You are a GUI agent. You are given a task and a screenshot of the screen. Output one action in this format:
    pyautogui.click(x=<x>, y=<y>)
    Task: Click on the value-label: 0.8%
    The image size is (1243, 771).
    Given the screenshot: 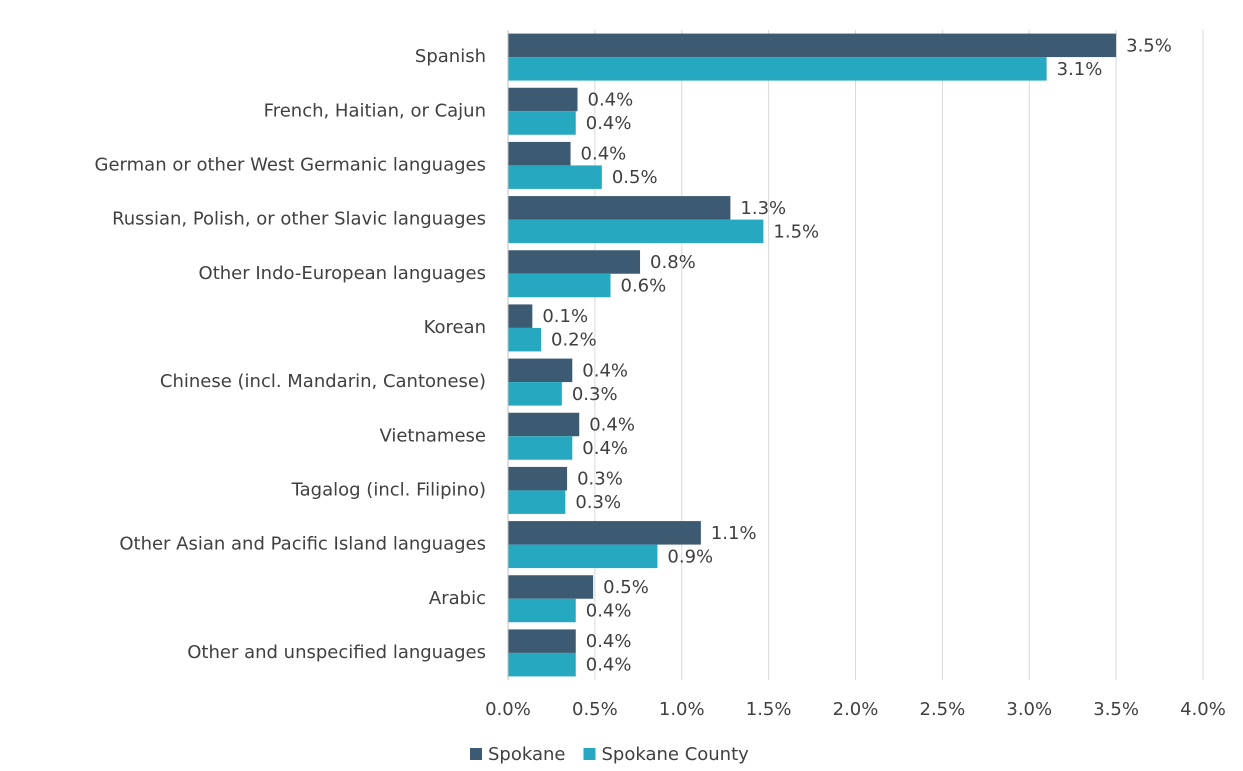 What is the action you would take?
    pyautogui.click(x=673, y=262)
    